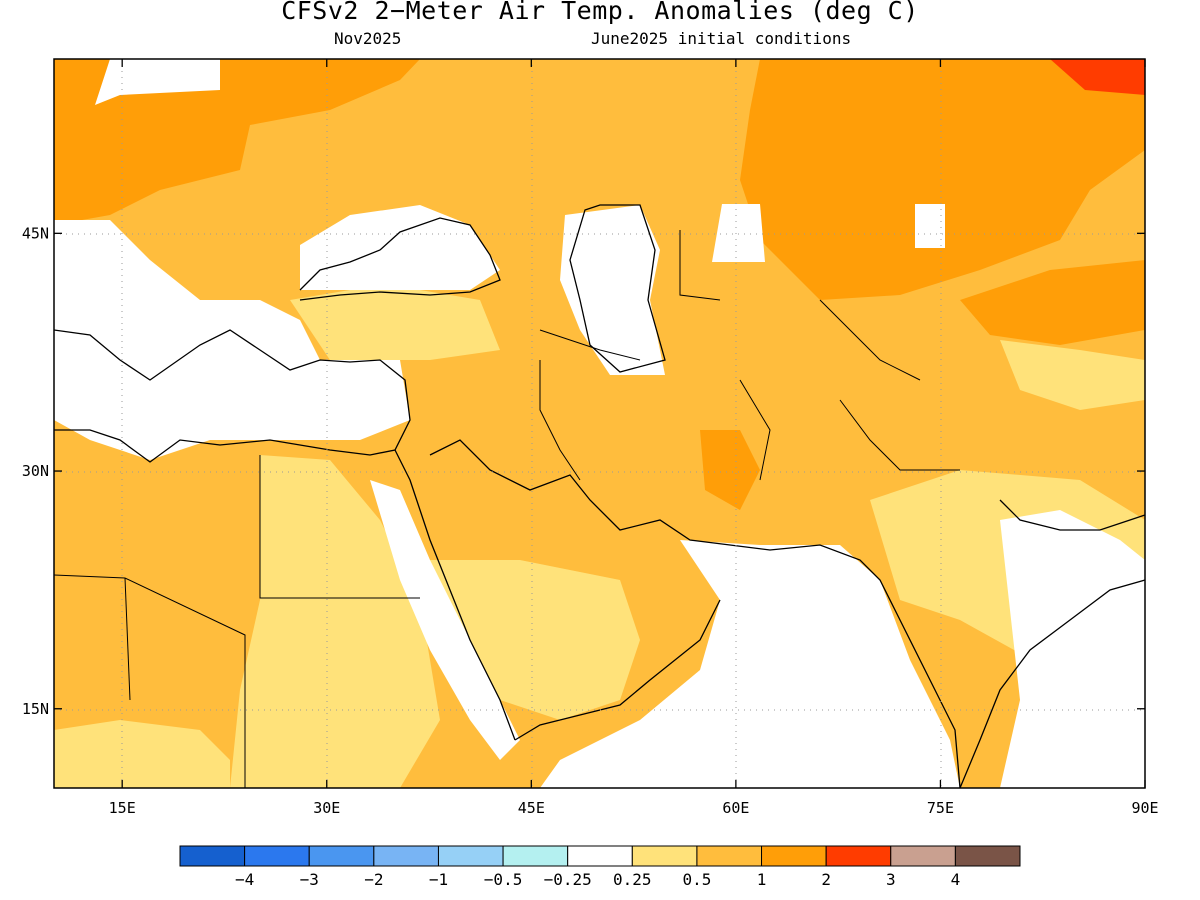 The height and width of the screenshot is (900, 1200). I want to click on neutral-red-sea, so click(445, 620).